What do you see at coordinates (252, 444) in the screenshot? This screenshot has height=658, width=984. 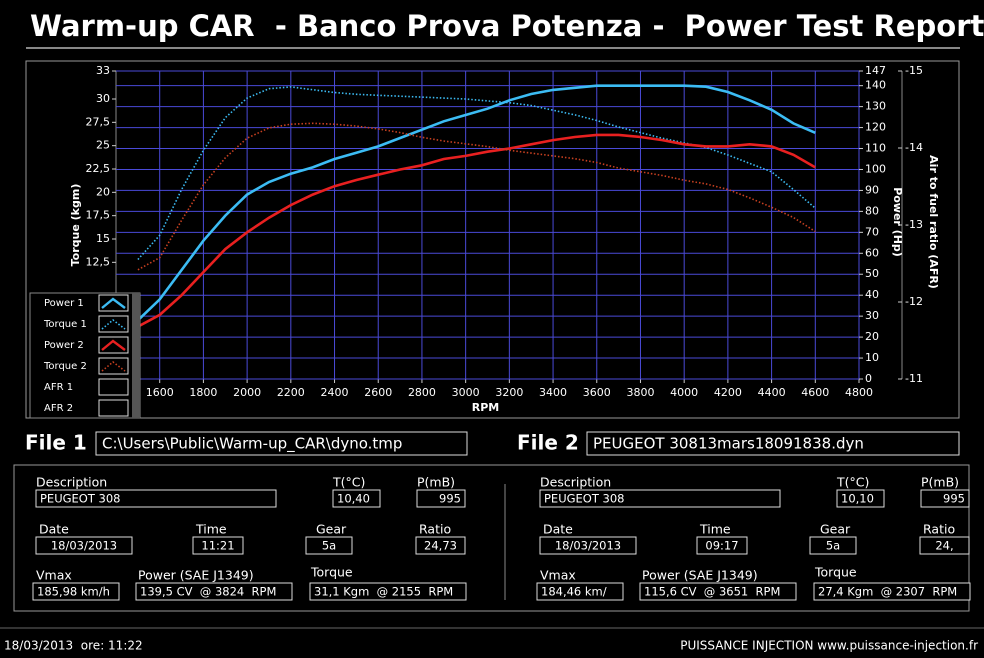 I see `file-path: C:\Users\Public\Warm-up_CAR\dyno.tmp` at bounding box center [252, 444].